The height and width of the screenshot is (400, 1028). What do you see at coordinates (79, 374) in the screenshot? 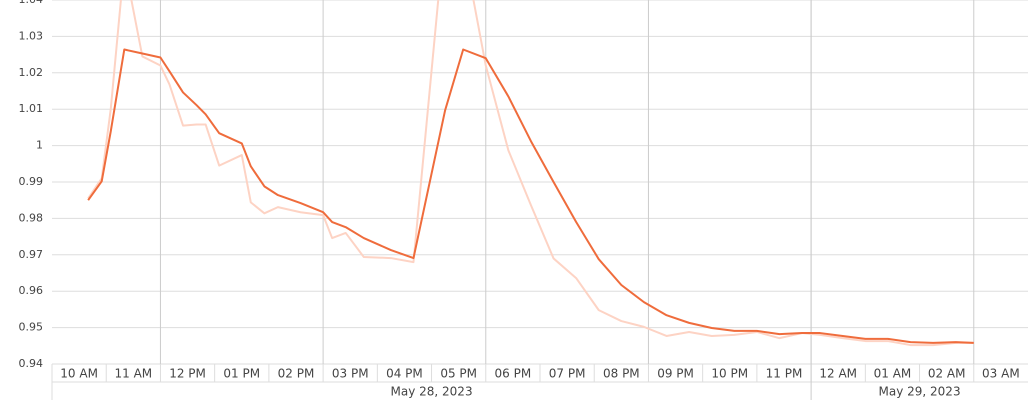
I see `x-tick-label: 10 AM` at bounding box center [79, 374].